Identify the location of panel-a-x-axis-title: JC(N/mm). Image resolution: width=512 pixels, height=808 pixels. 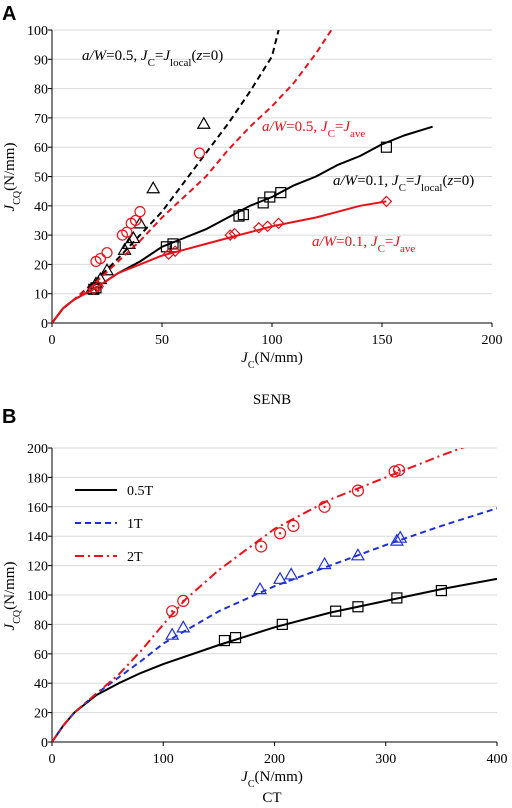
(272, 360).